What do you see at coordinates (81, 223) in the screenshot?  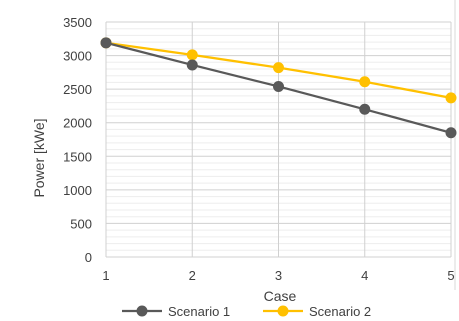 I see `y-tick-label: 500` at bounding box center [81, 223].